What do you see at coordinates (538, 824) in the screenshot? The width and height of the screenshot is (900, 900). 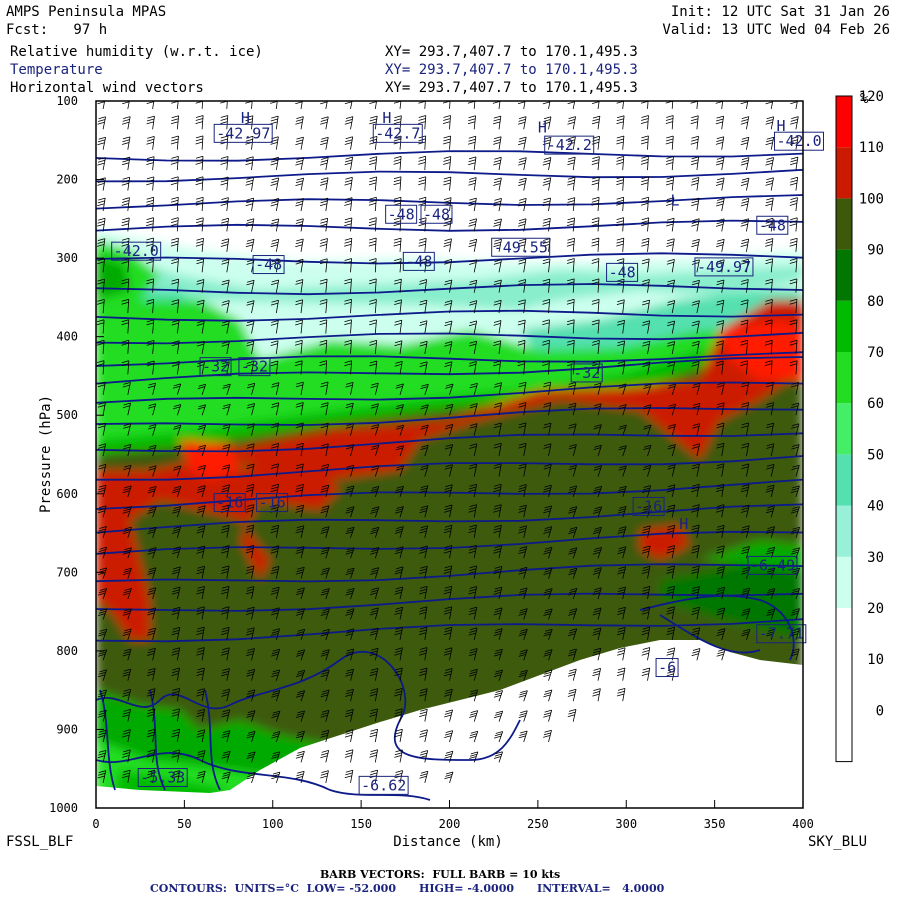 I see `x-tick-label: 250` at bounding box center [538, 824].